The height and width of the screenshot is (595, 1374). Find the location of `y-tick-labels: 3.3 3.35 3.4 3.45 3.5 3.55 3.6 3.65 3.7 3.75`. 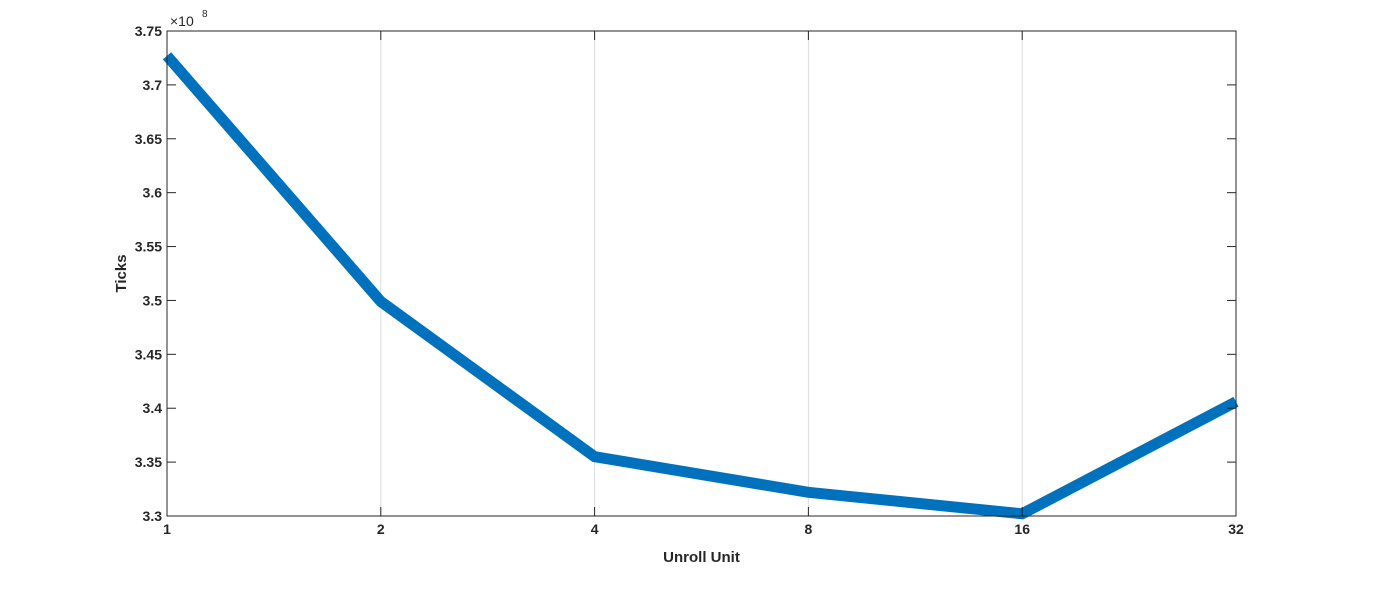

y-tick-labels: 3.3 3.35 3.4 3.45 3.5 3.55 3.6 3.65 3.7 3.75 is located at coordinates (148, 273).